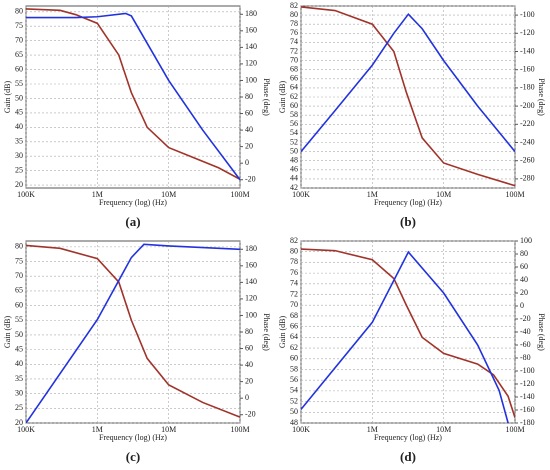 This screenshot has width=550, height=470. What do you see at coordinates (294, 272) in the screenshot?
I see `y-tick-label: 76` at bounding box center [294, 272].